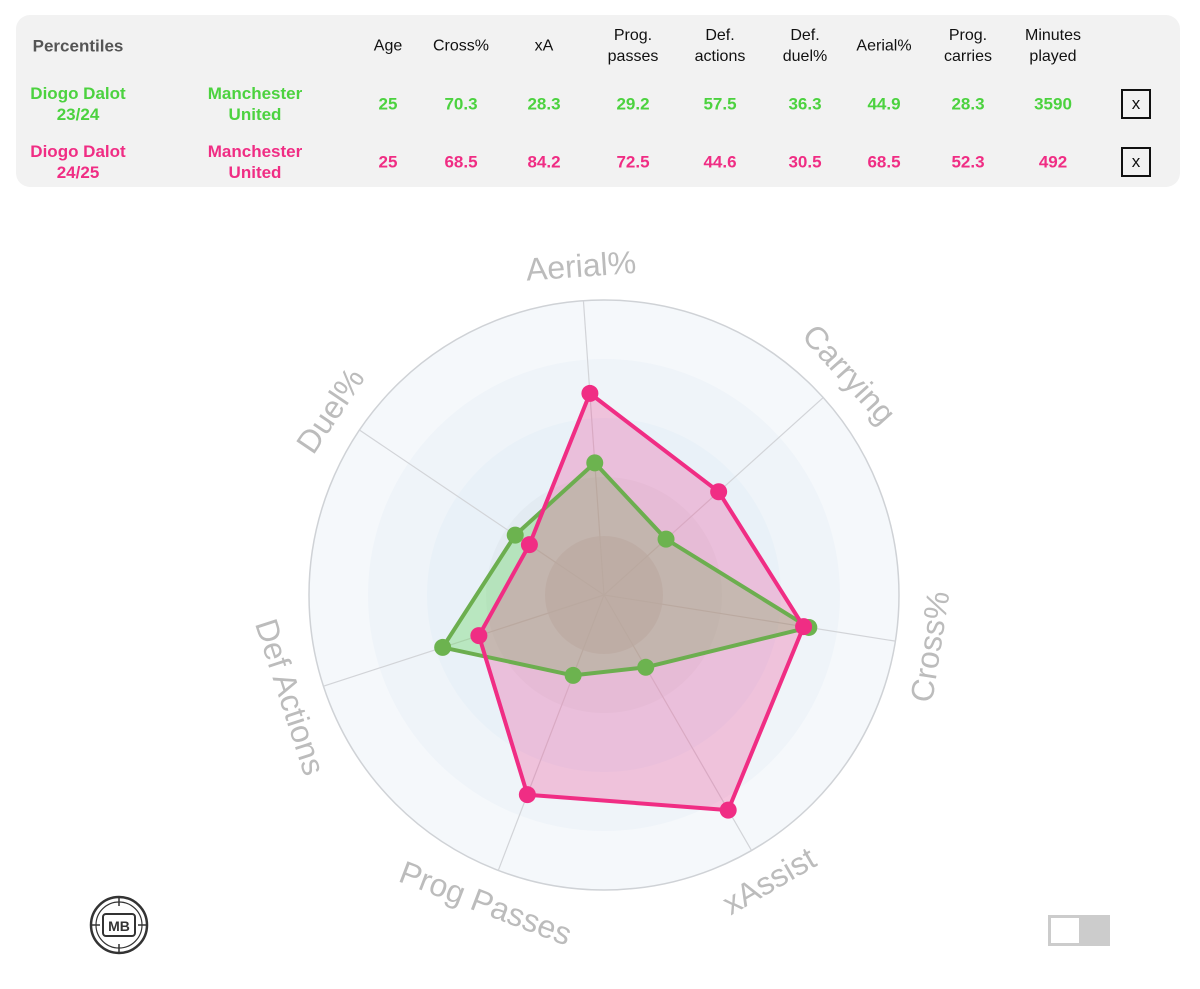 The image size is (1200, 989). Describe the element at coordinates (968, 46) in the screenshot. I see `column-header: Prog. carries` at that location.